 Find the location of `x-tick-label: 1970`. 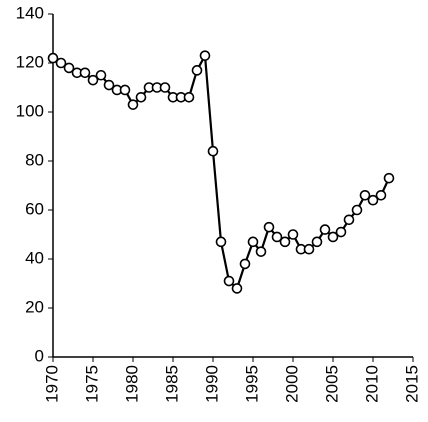

x-tick-label: 1970 is located at coordinates (51, 384).